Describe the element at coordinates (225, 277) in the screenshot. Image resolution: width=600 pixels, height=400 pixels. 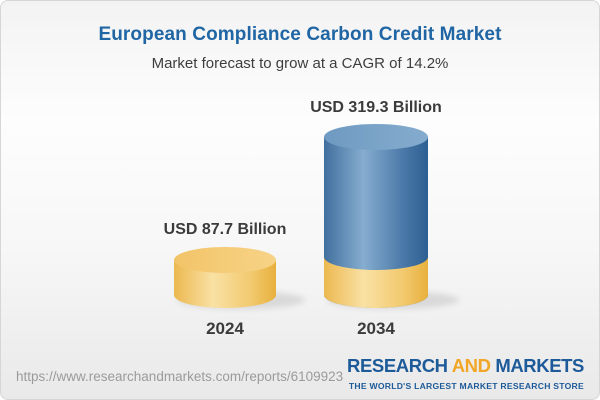
I see `bar-2024-cylinder` at that location.